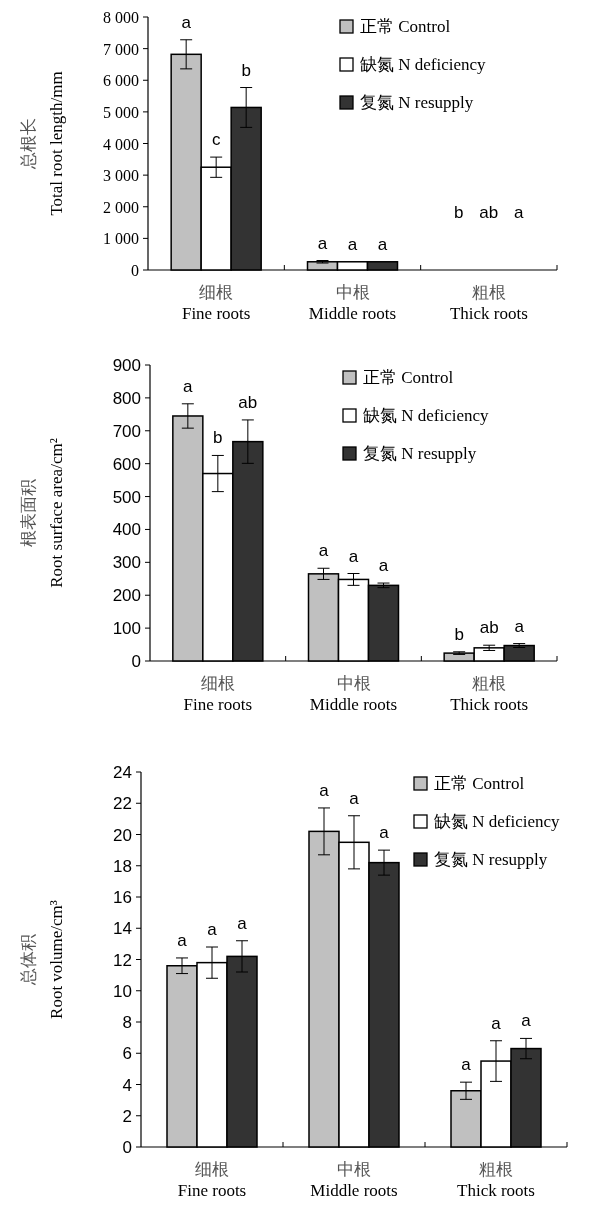 The image size is (606, 1205). Describe the element at coordinates (126, 596) in the screenshot. I see `y-tick-label: 200` at that location.